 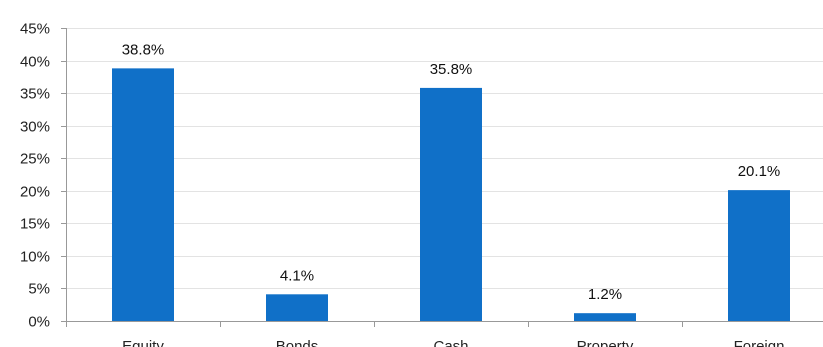 What do you see at coordinates (143, 49) in the screenshot?
I see `data-label-equity: 38.8%` at bounding box center [143, 49].